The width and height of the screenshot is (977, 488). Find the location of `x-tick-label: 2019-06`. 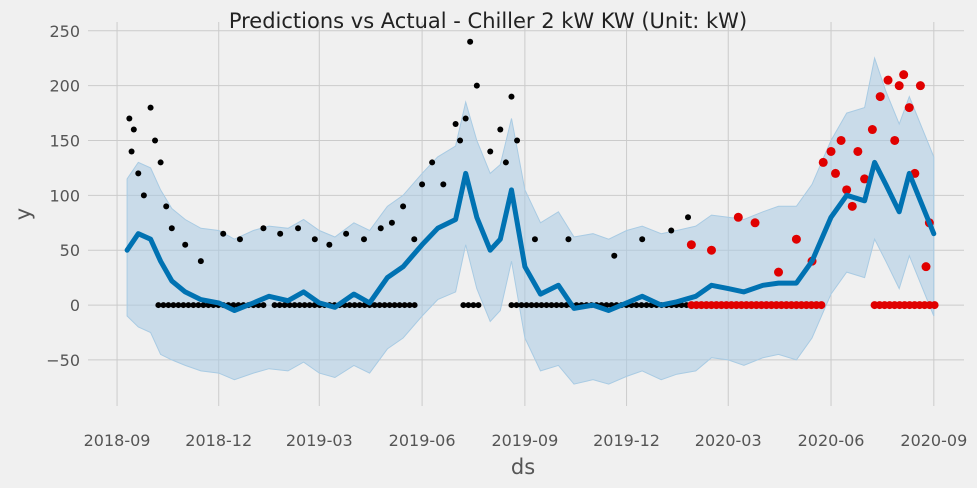

x-tick-label: 2019-06 is located at coordinates (422, 440).